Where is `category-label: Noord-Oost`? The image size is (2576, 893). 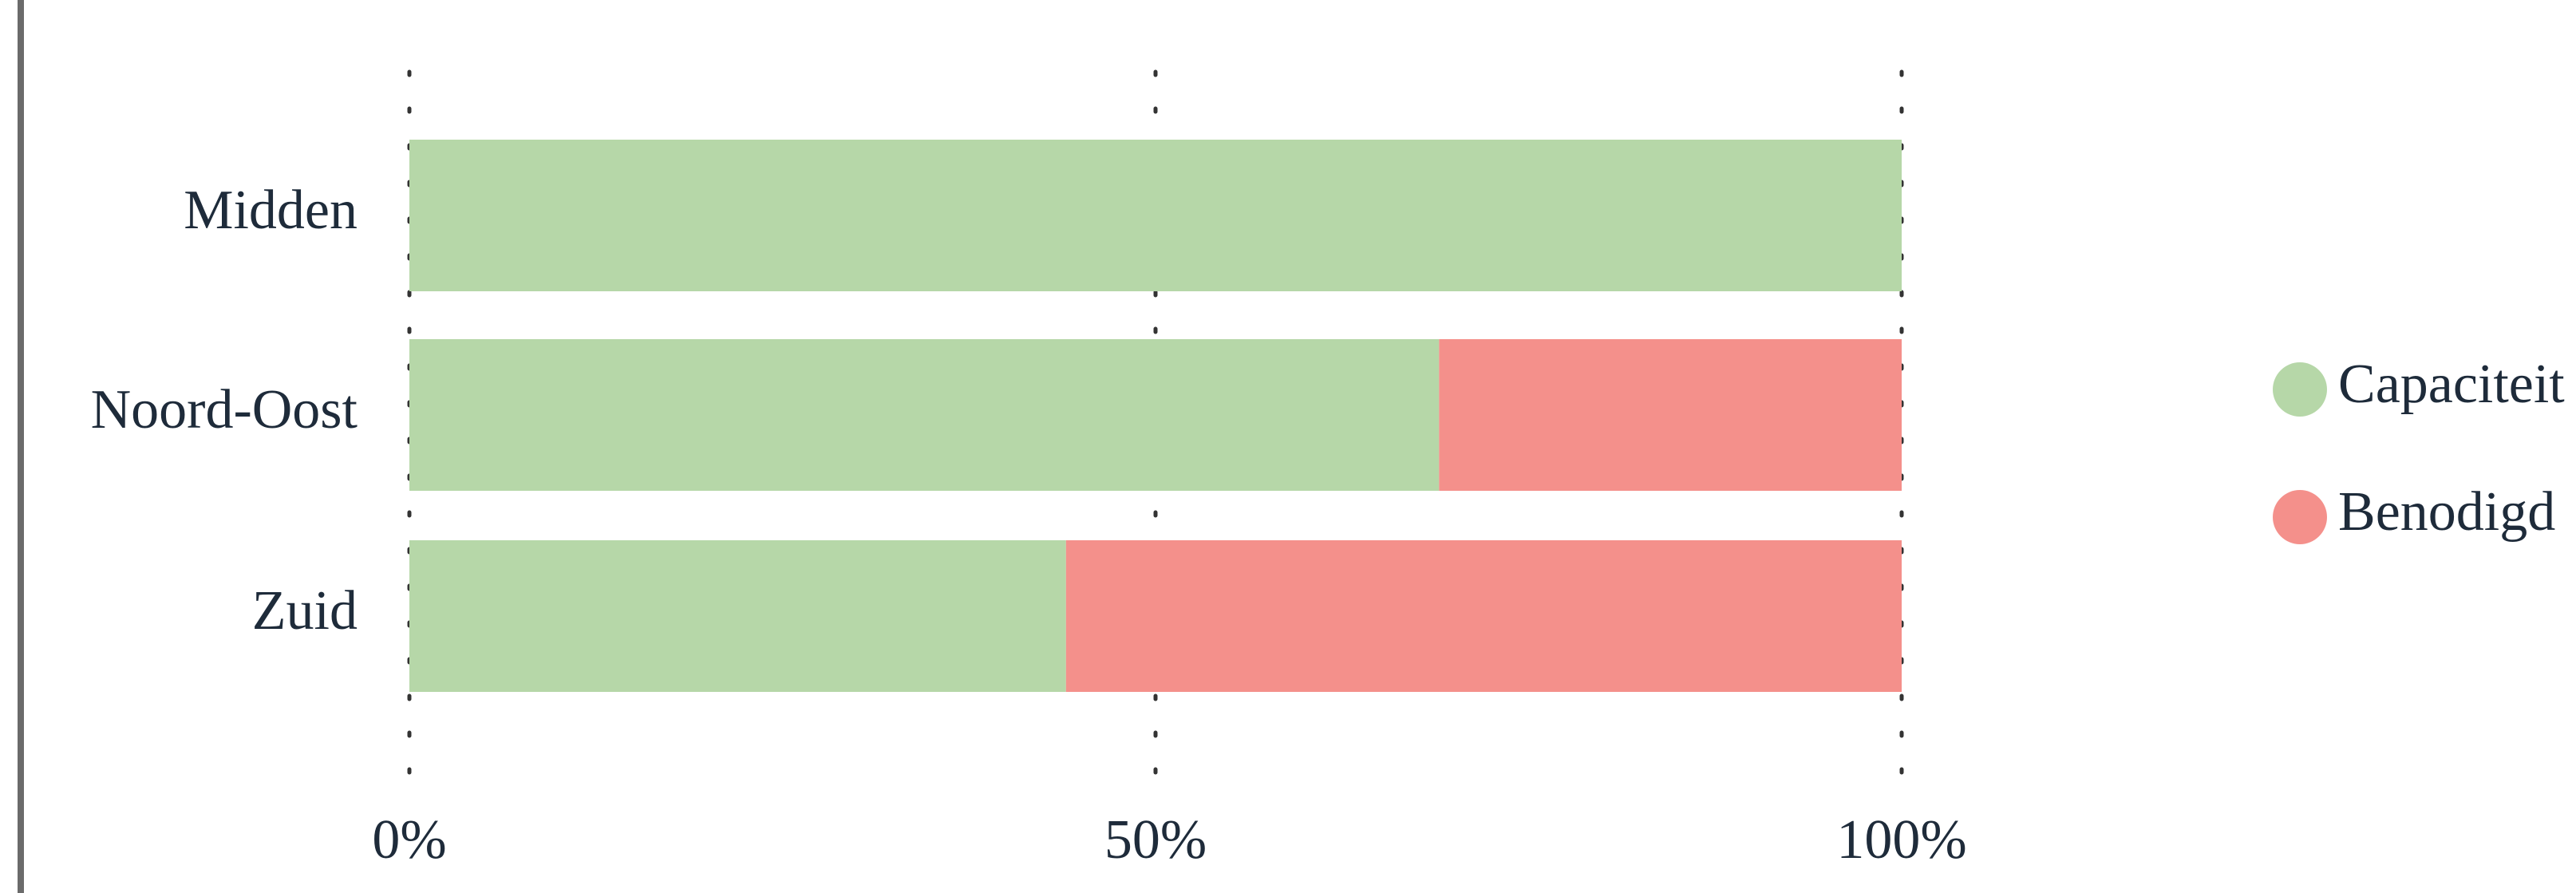 category-label: Noord-Oost is located at coordinates (224, 410).